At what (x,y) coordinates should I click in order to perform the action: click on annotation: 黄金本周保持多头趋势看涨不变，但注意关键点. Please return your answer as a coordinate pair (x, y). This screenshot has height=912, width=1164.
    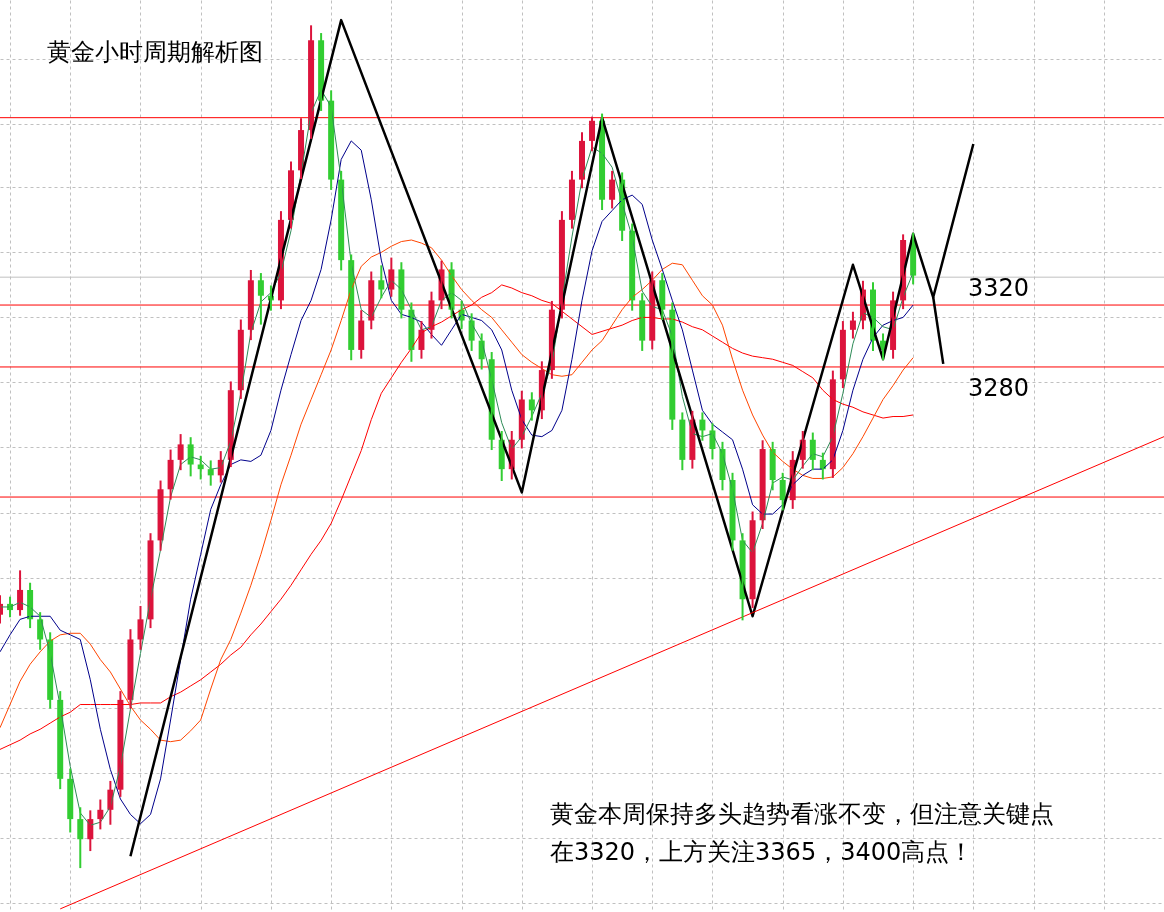
    Looking at the image, I should click on (802, 814).